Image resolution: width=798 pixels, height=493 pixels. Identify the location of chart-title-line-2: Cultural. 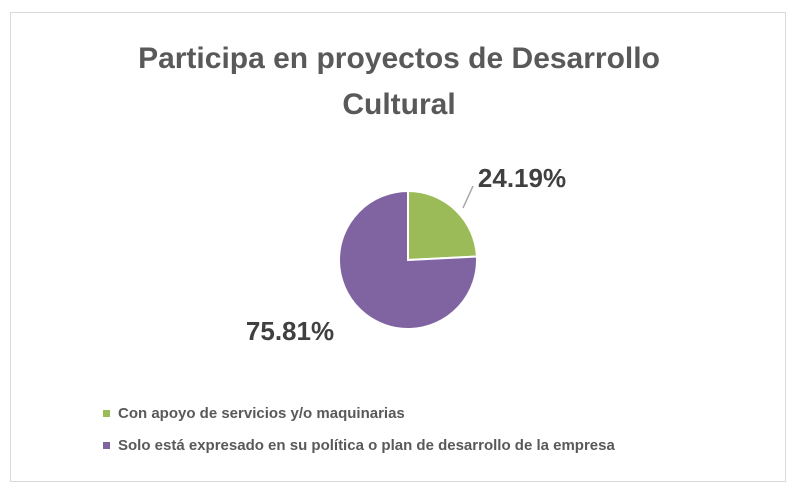
(399, 104).